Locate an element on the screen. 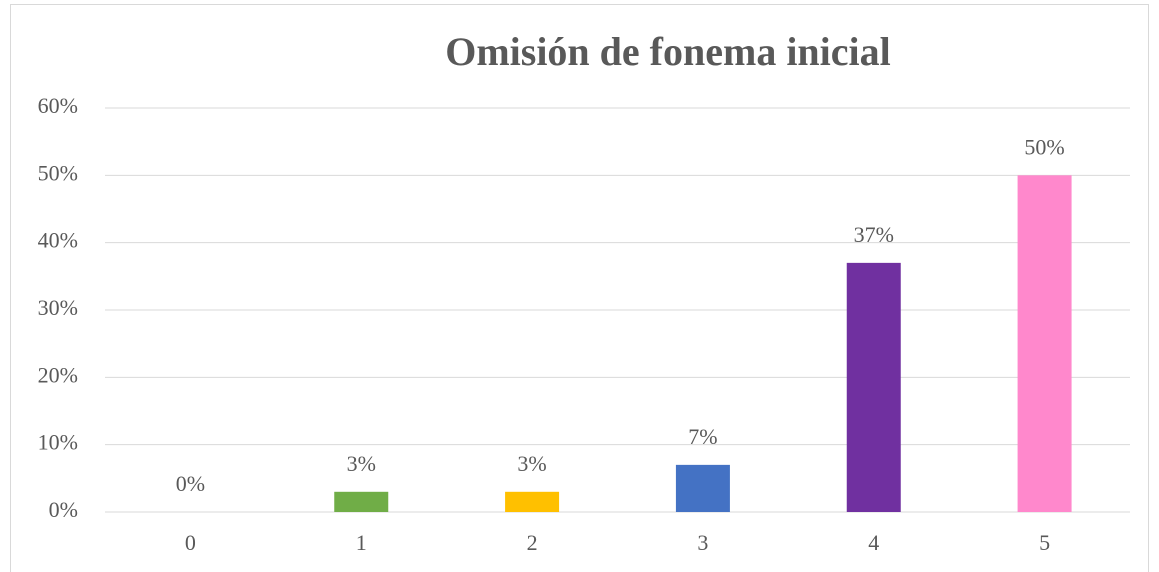 The height and width of the screenshot is (572, 1159). data-label: 37% is located at coordinates (874, 234).